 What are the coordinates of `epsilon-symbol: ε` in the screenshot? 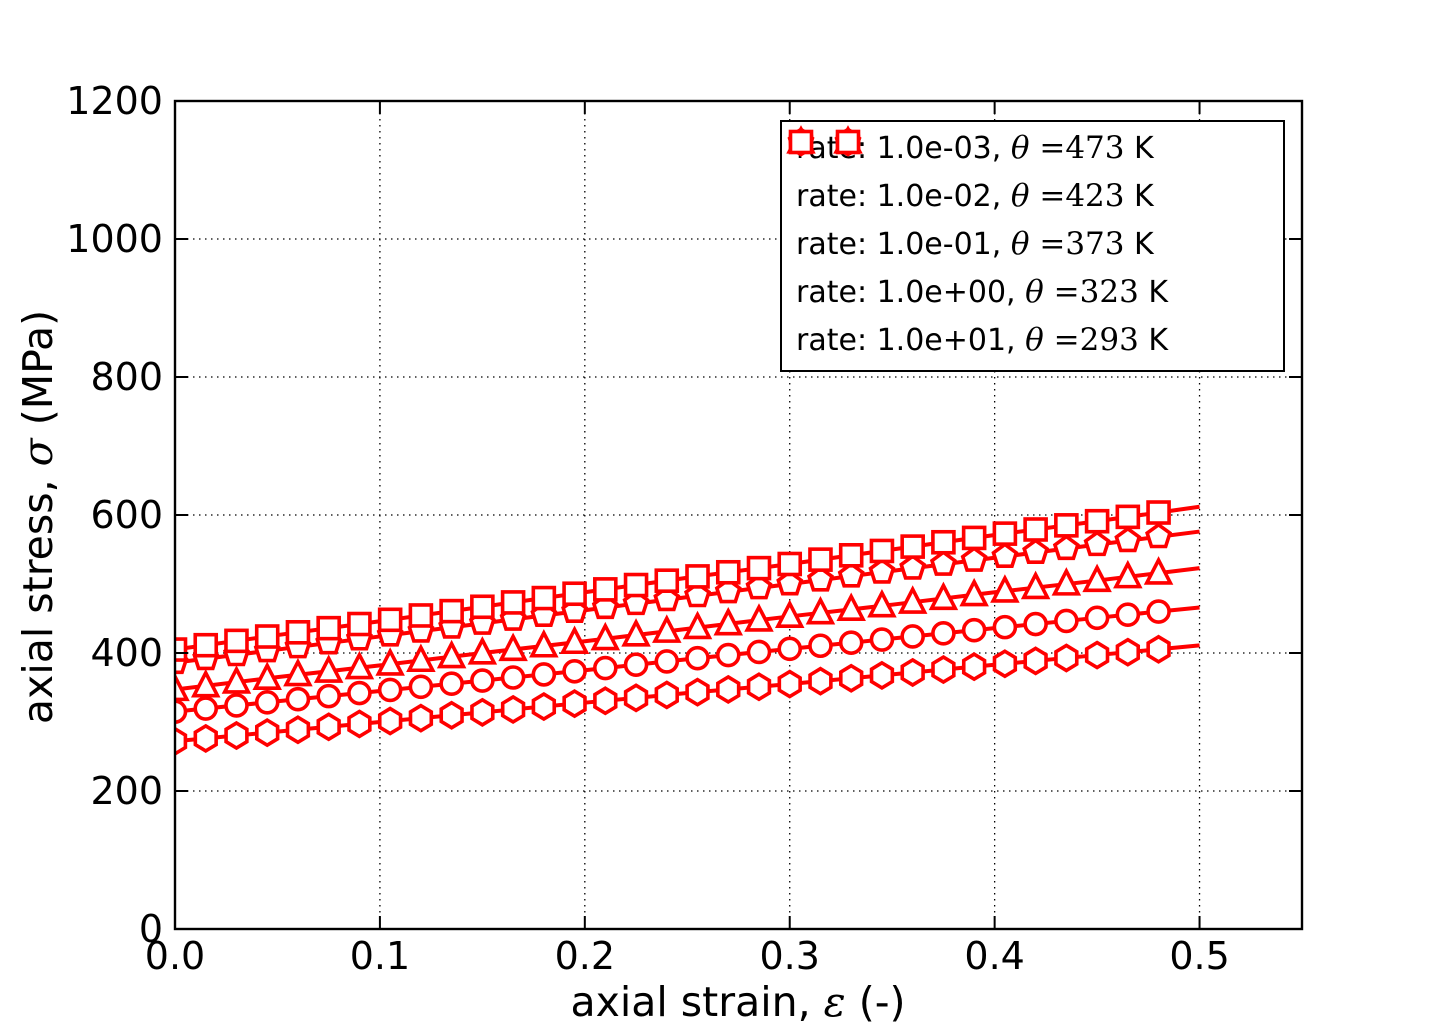 It's located at (834, 1002).